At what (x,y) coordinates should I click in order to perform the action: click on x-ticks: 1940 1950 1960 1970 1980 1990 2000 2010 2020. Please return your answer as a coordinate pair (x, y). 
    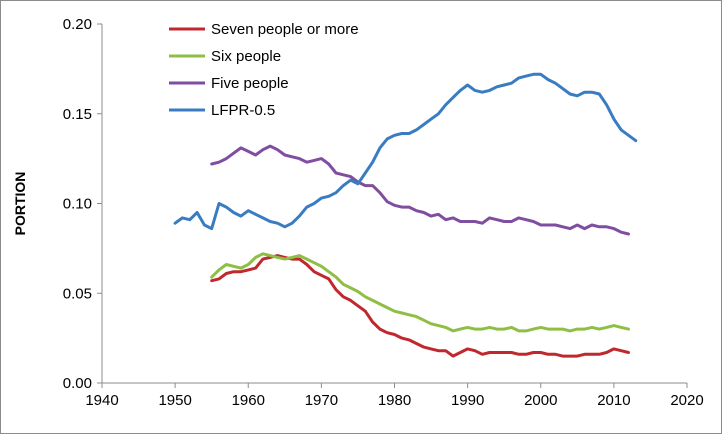
    Looking at the image, I should click on (394, 396).